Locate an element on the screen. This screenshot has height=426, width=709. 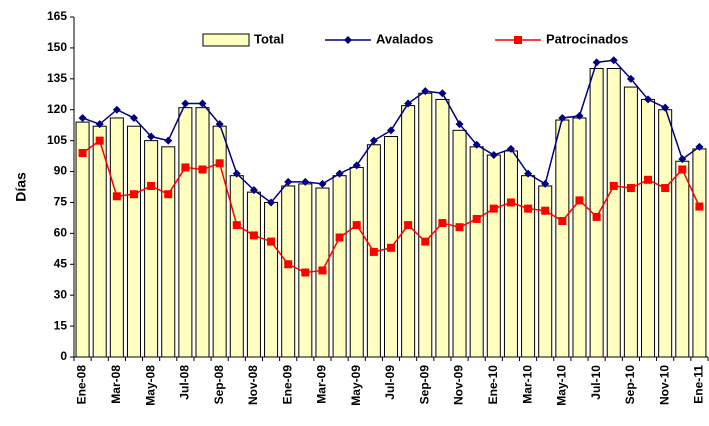
x-tick-label: Ene-09 is located at coordinates (287, 385).